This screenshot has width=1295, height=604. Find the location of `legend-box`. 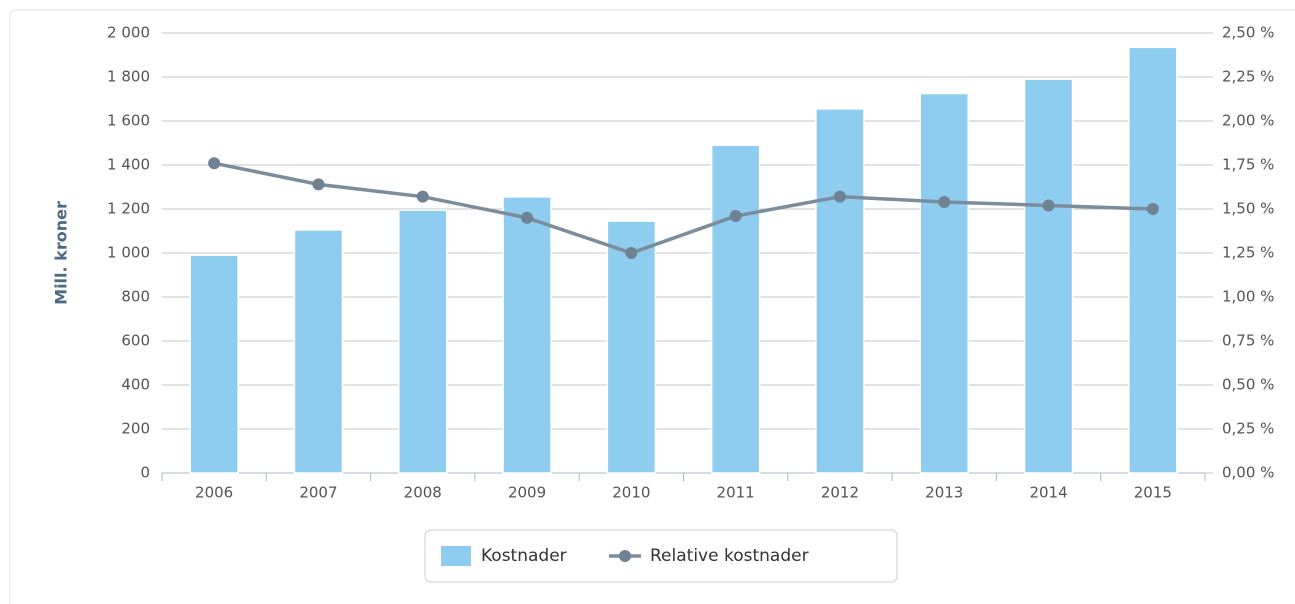

legend-box is located at coordinates (661, 556).